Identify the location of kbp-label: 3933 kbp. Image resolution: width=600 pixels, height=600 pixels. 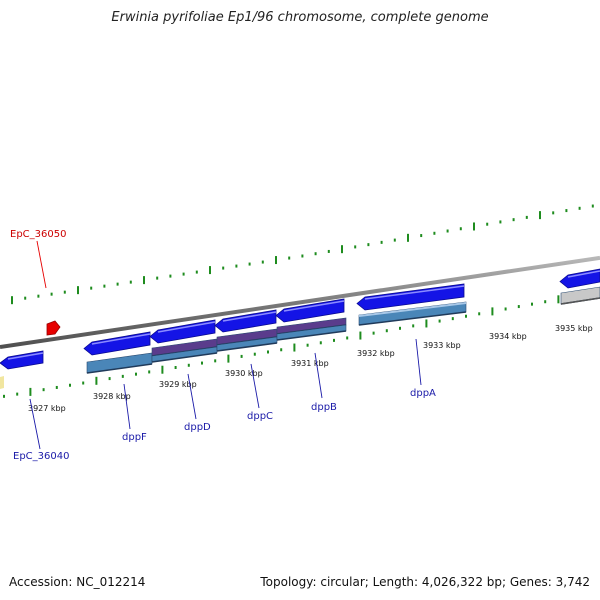
(442, 345).